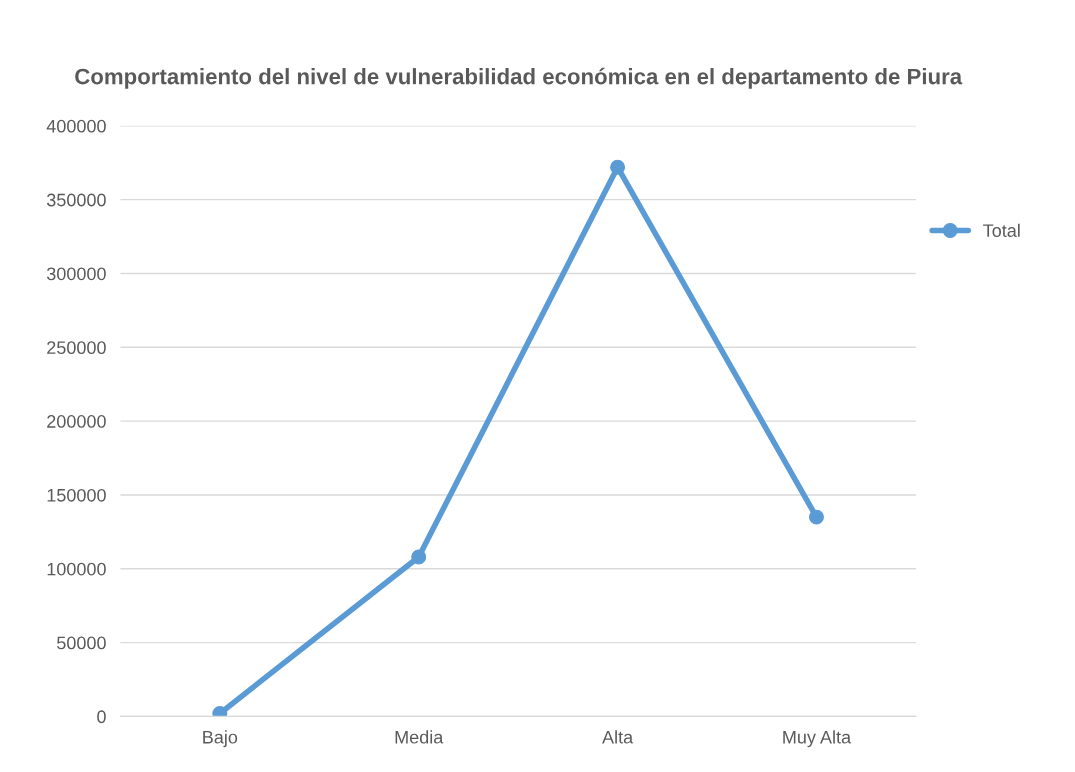 The height and width of the screenshot is (772, 1075). I want to click on y-tick-label: 0, so click(101, 717).